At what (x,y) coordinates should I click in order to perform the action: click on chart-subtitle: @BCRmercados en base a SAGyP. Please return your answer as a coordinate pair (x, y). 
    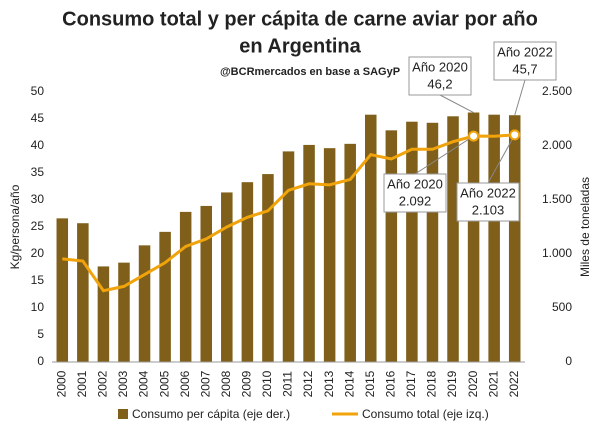
    Looking at the image, I should click on (310, 72).